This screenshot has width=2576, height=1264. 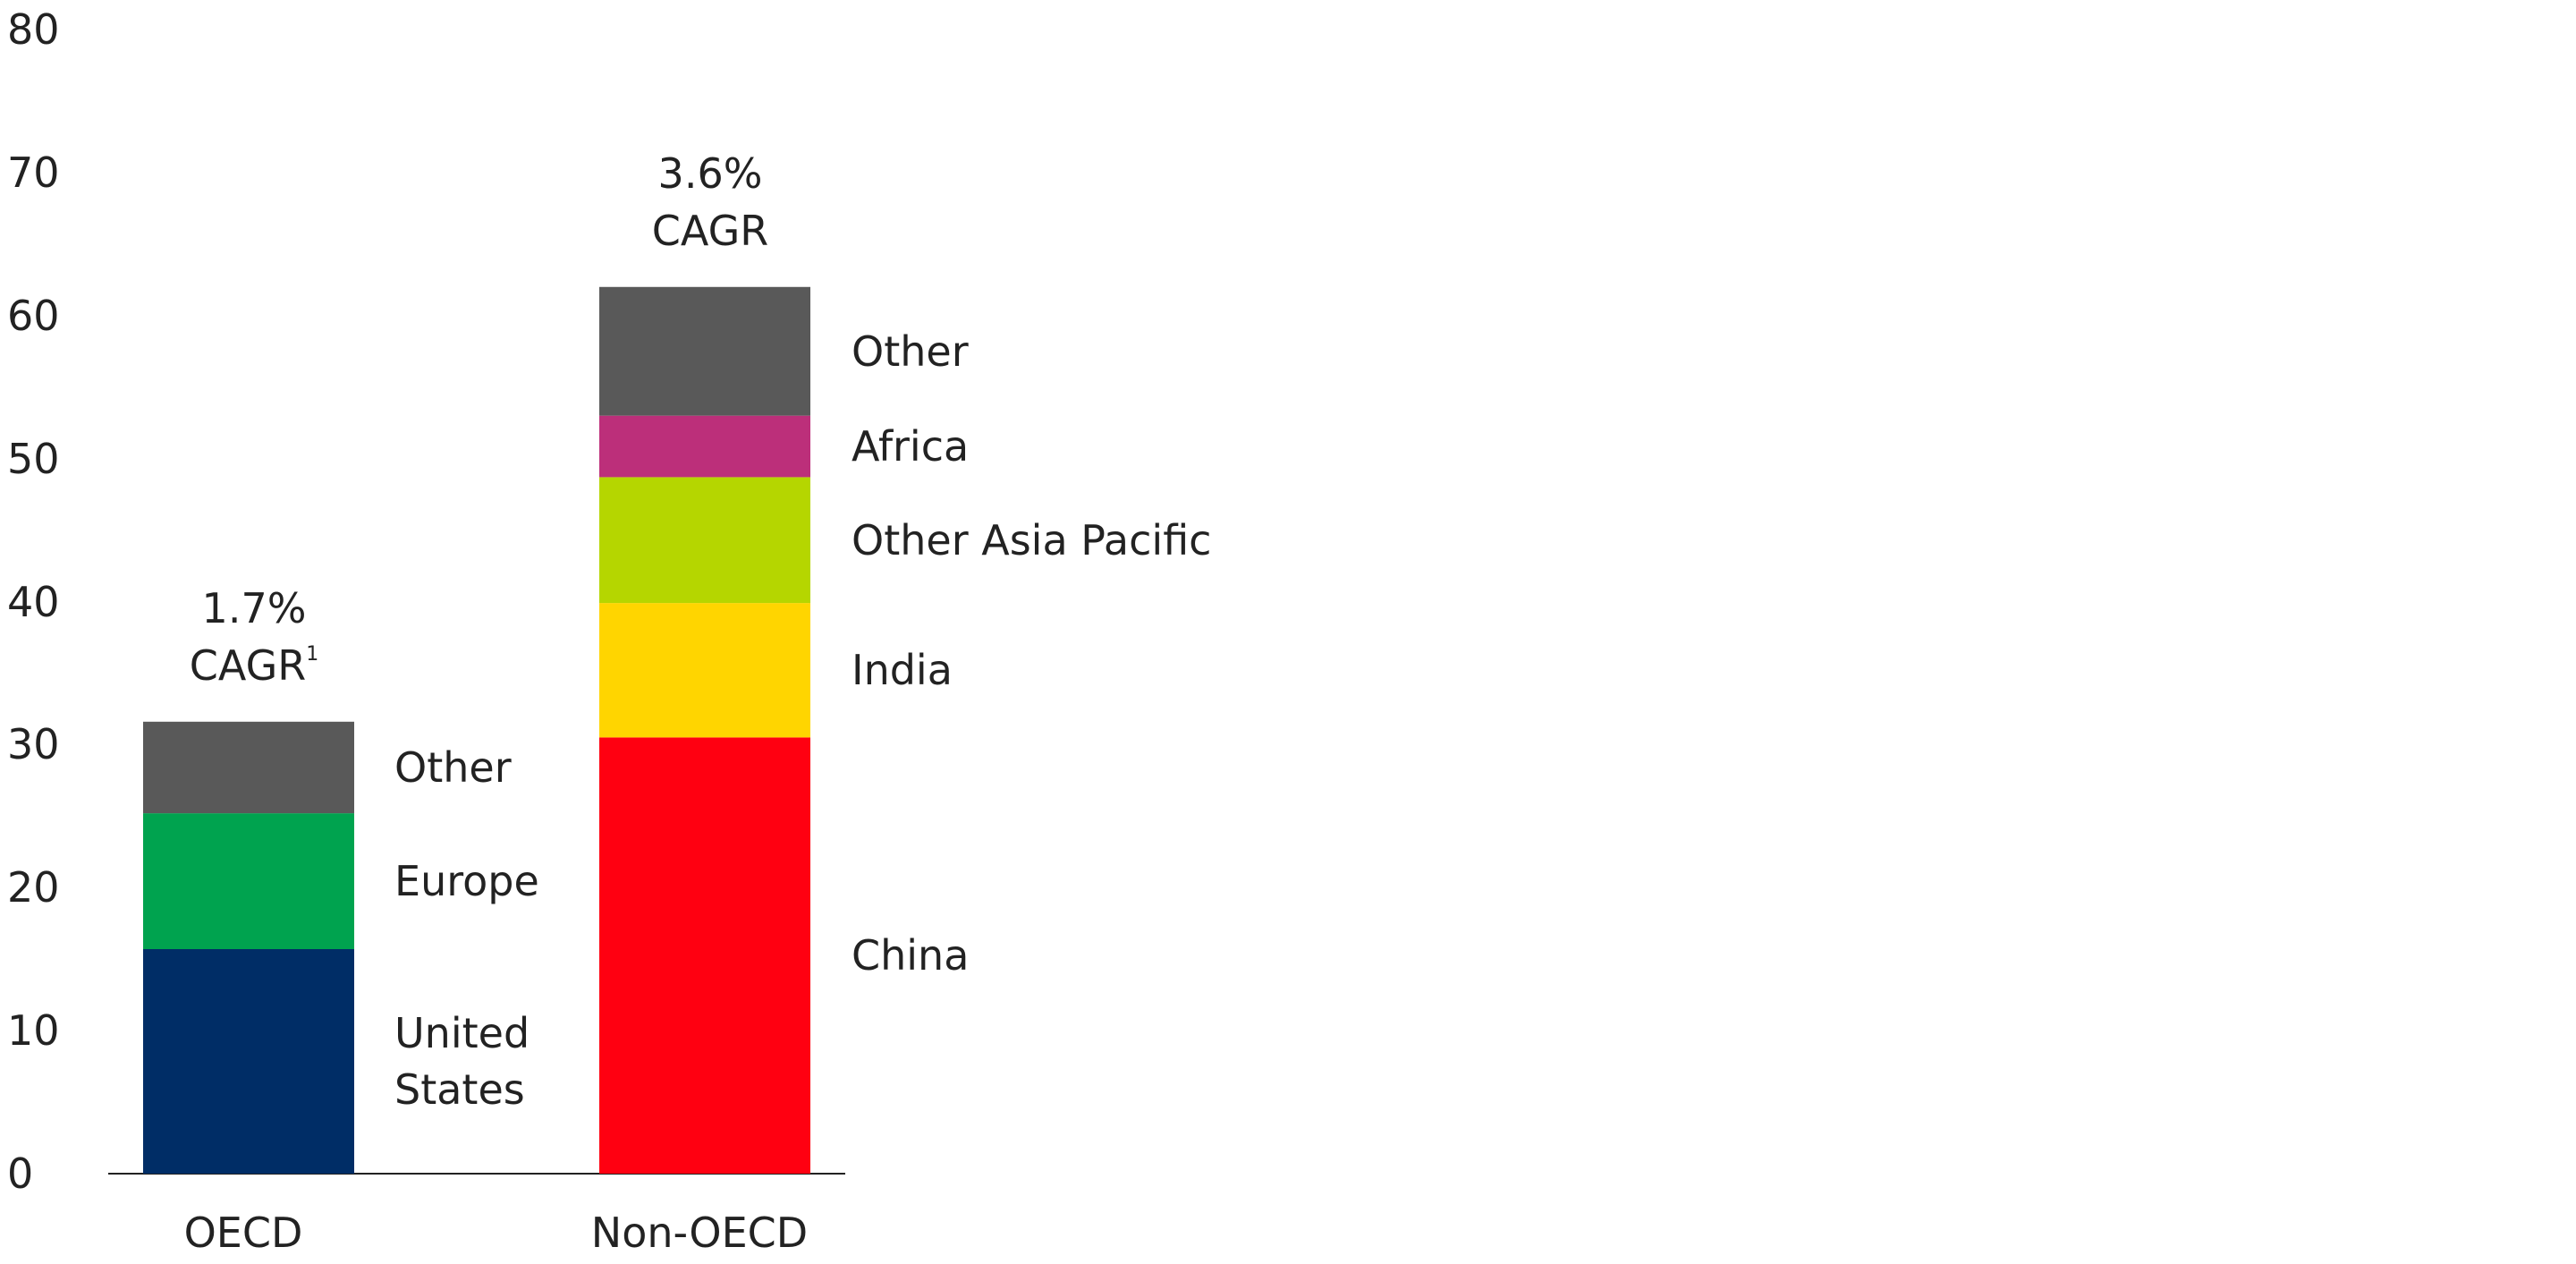 I want to click on cagr-annotation: 3.6% CAGR, so click(x=710, y=202).